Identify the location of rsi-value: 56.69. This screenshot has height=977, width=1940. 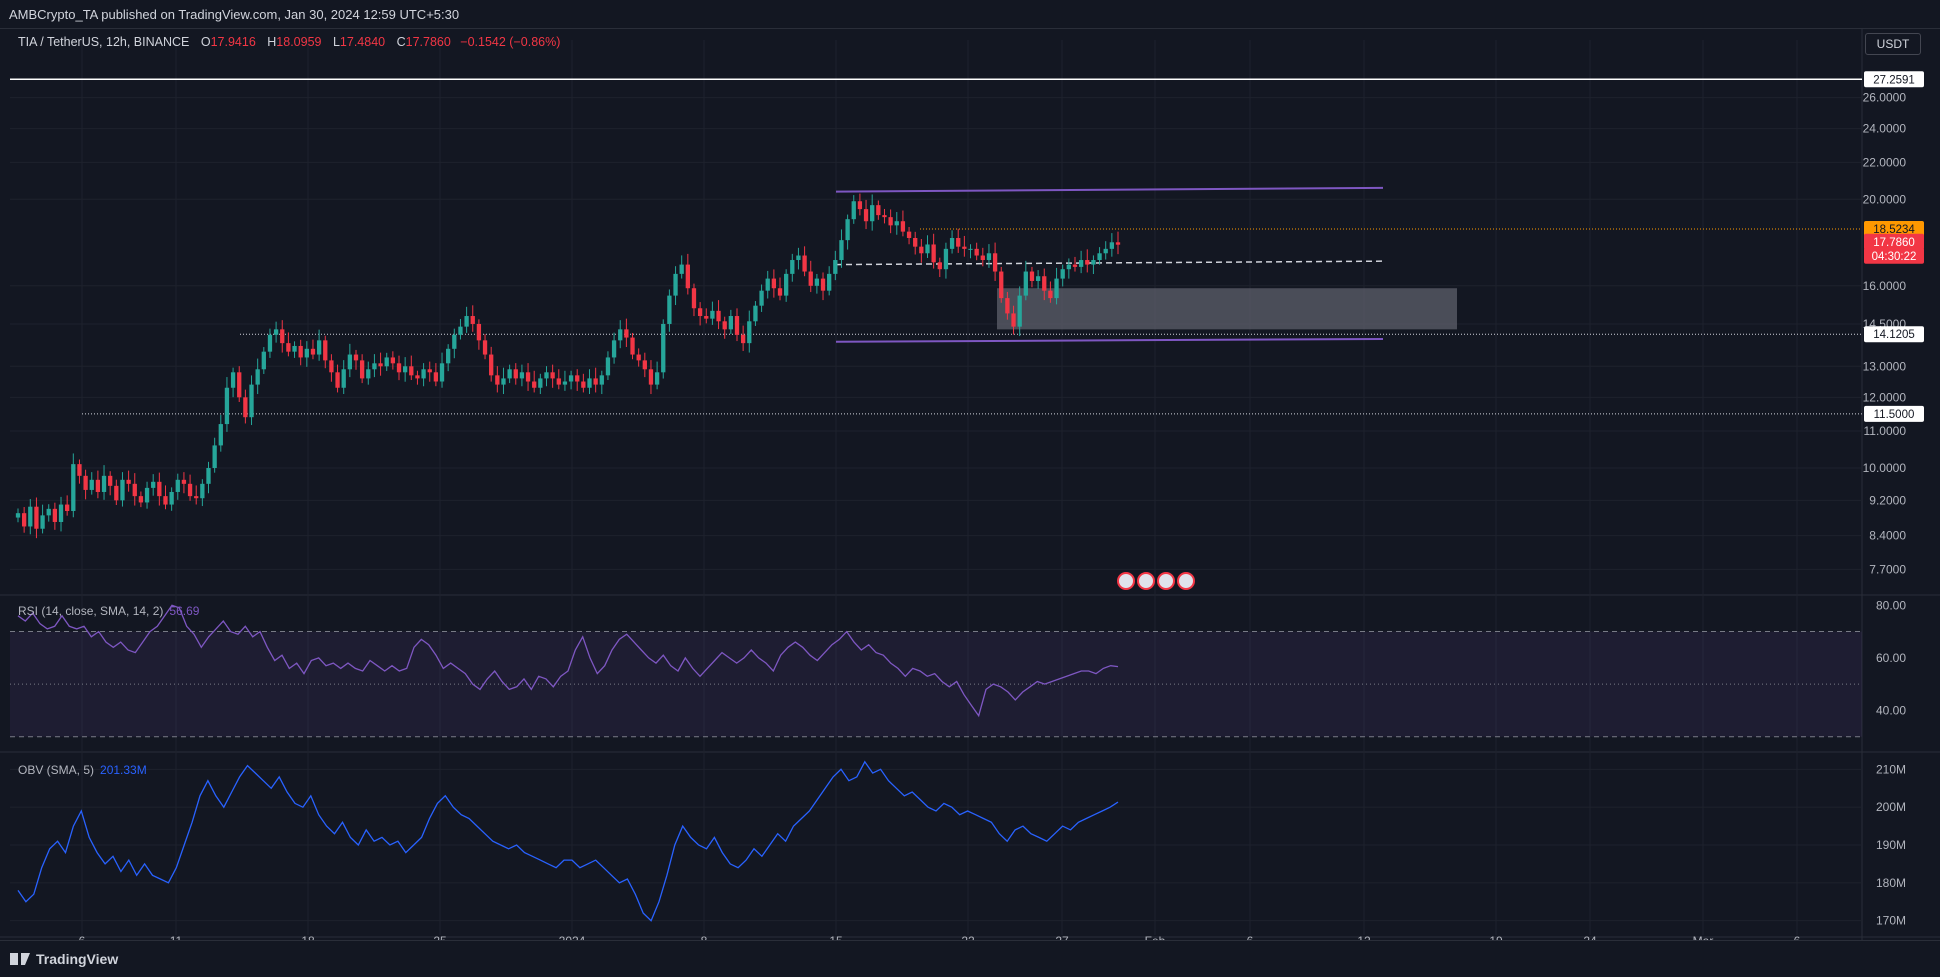
(184, 611).